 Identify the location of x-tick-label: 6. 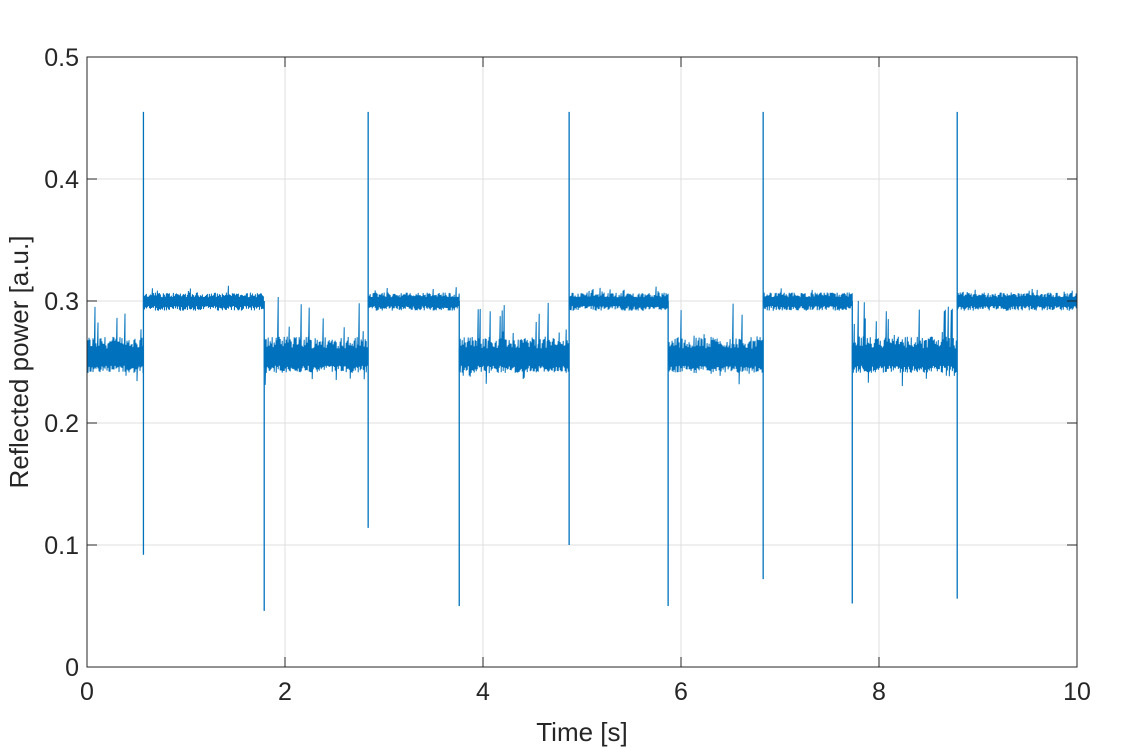
(681, 692).